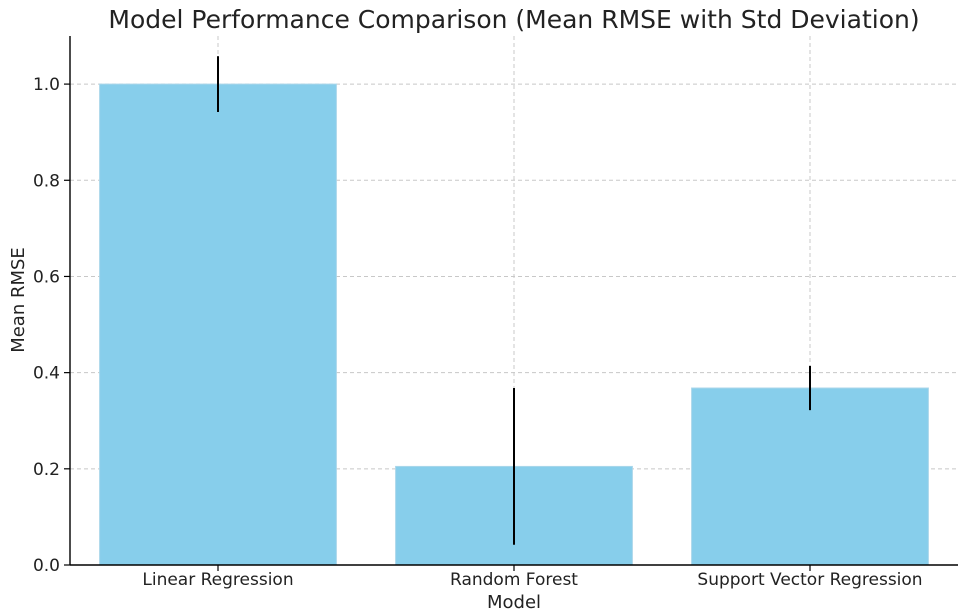 The image size is (960, 612). Describe the element at coordinates (809, 580) in the screenshot. I see `x-tick-label: Support Vector Regression` at that location.